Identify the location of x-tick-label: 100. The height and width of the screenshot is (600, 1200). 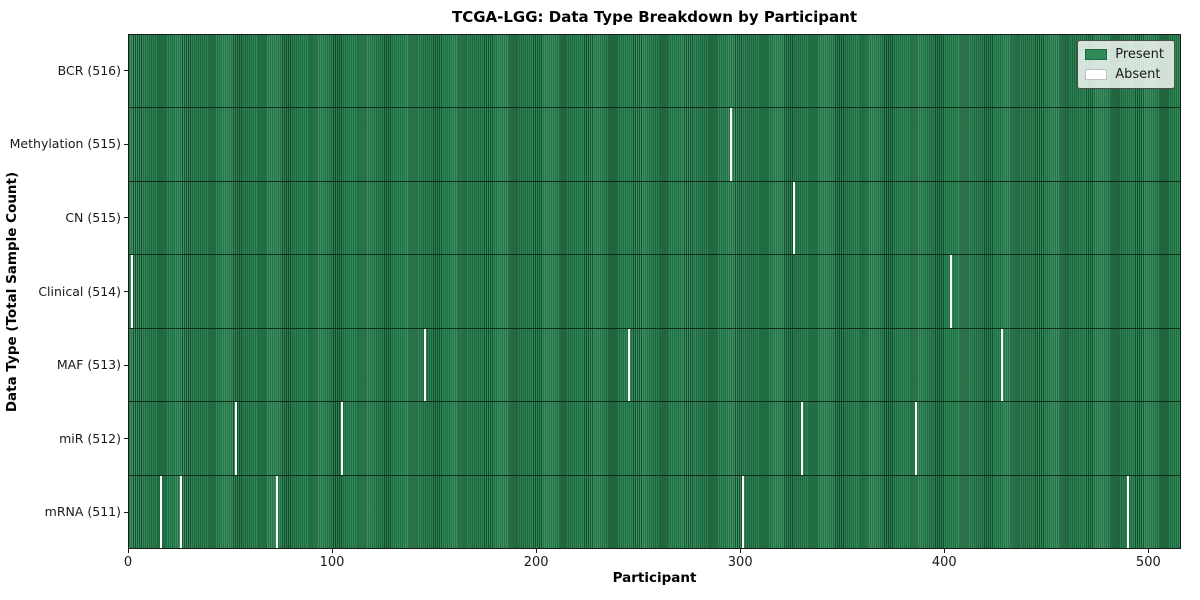
(332, 562).